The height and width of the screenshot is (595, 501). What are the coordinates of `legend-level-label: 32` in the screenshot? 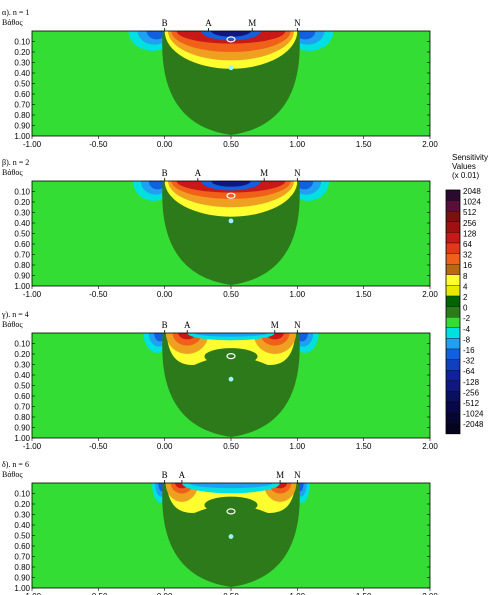 It's located at (467, 255).